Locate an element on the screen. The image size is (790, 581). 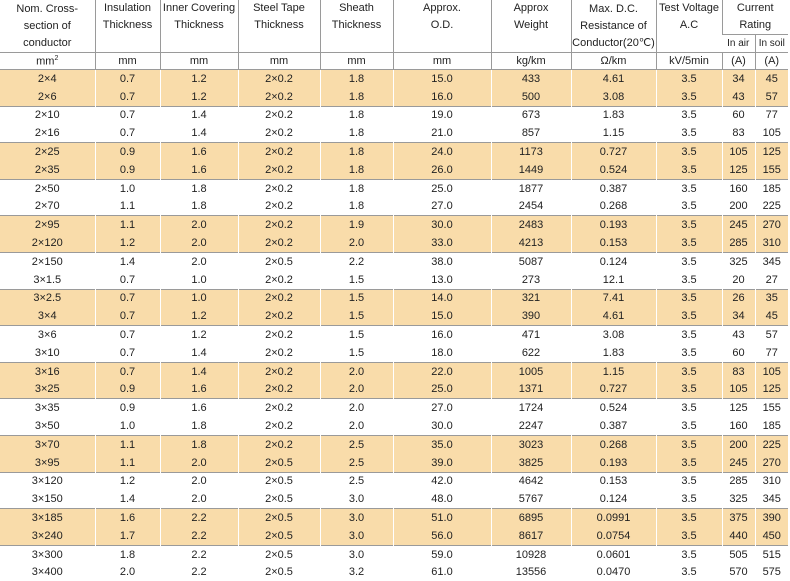
cell-resistance: 3.08 is located at coordinates (613, 97).